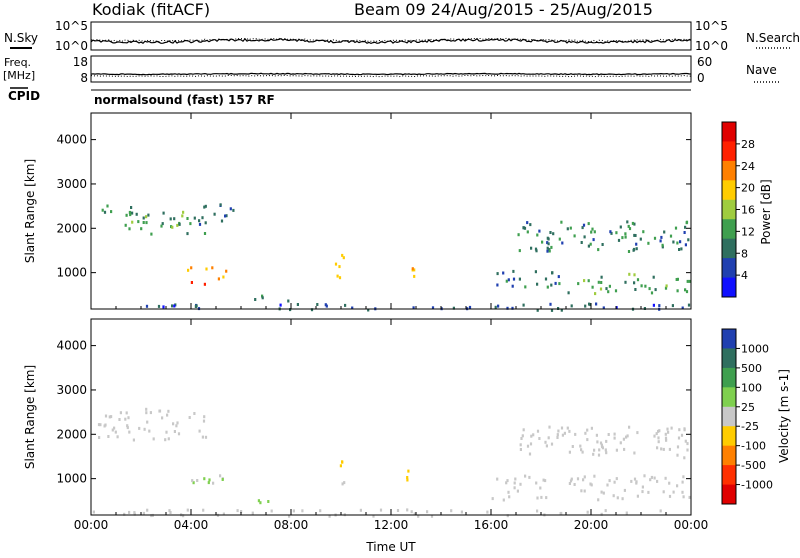 The height and width of the screenshot is (558, 800). I want to click on colorbar-tick-label: 500, so click(751, 368).